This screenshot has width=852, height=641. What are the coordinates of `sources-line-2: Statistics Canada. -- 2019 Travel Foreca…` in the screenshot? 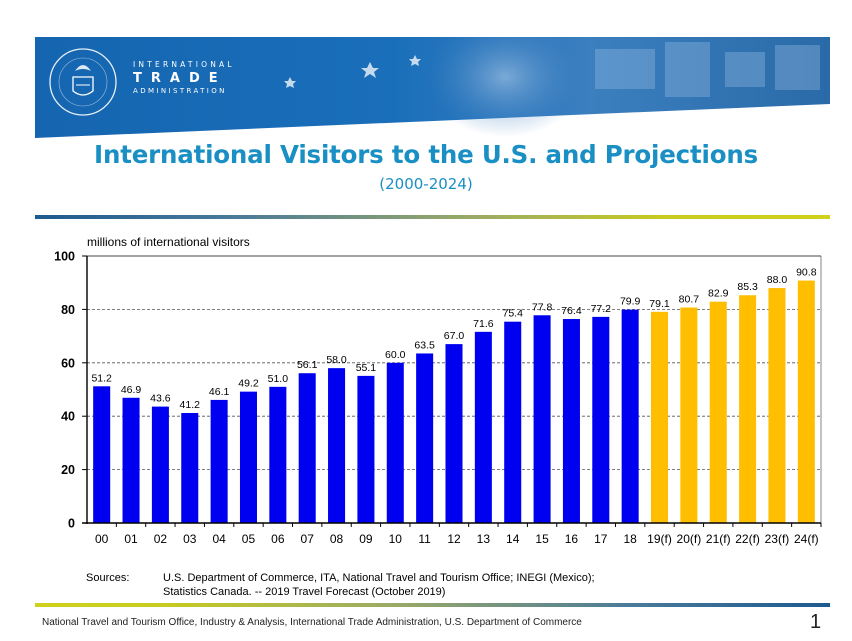 It's located at (304, 592).